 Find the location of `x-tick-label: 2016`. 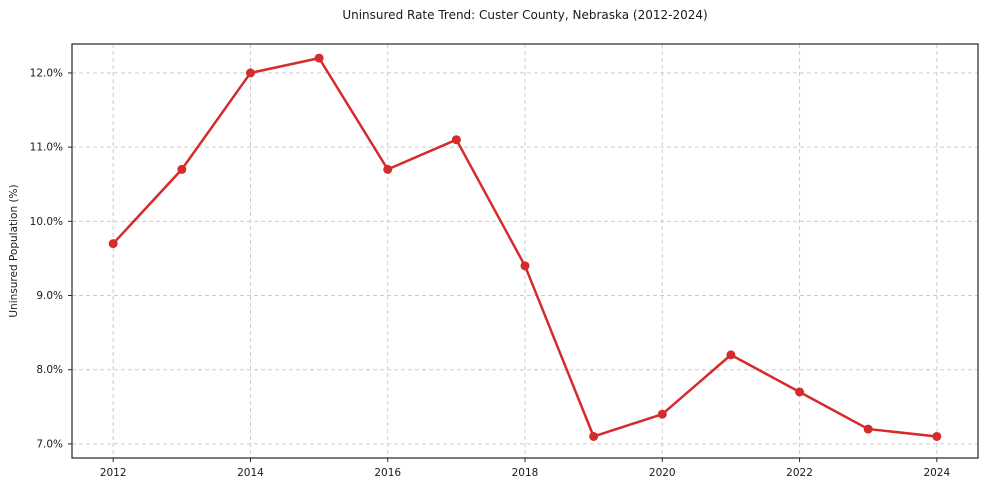

x-tick-label: 2016 is located at coordinates (387, 473).